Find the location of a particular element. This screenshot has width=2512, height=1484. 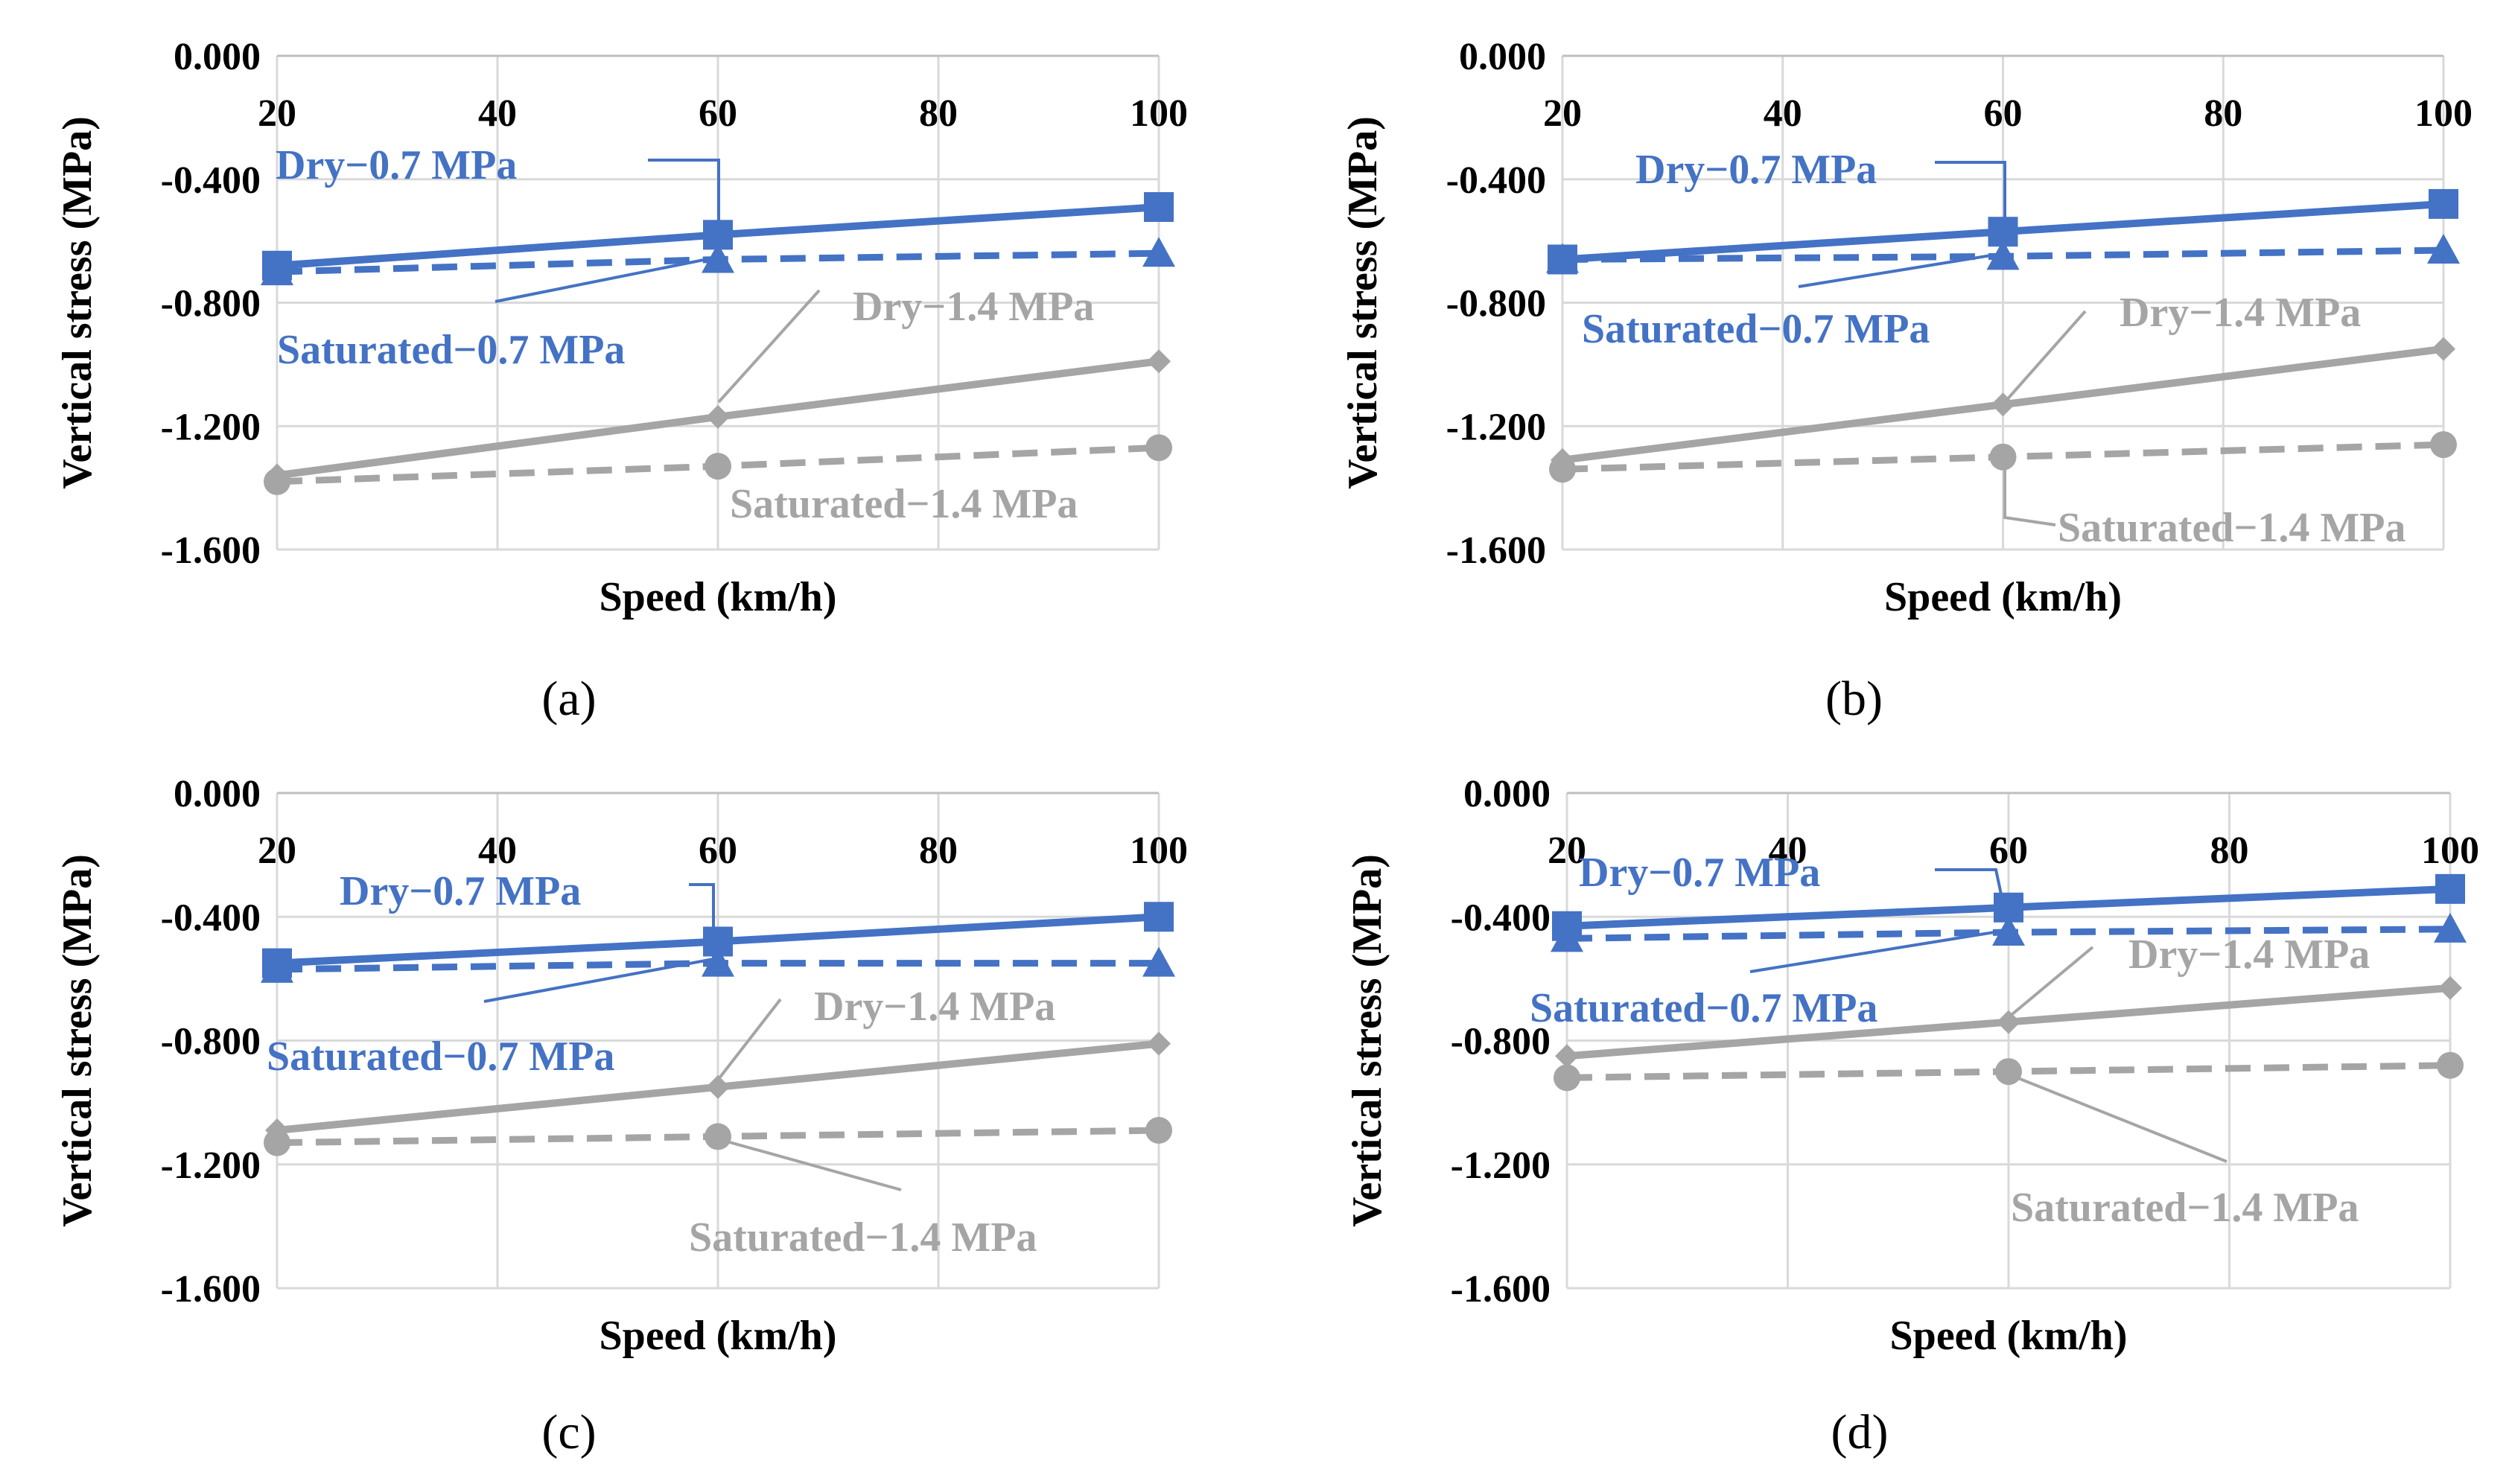

panel-caption: (a) is located at coordinates (568, 699).